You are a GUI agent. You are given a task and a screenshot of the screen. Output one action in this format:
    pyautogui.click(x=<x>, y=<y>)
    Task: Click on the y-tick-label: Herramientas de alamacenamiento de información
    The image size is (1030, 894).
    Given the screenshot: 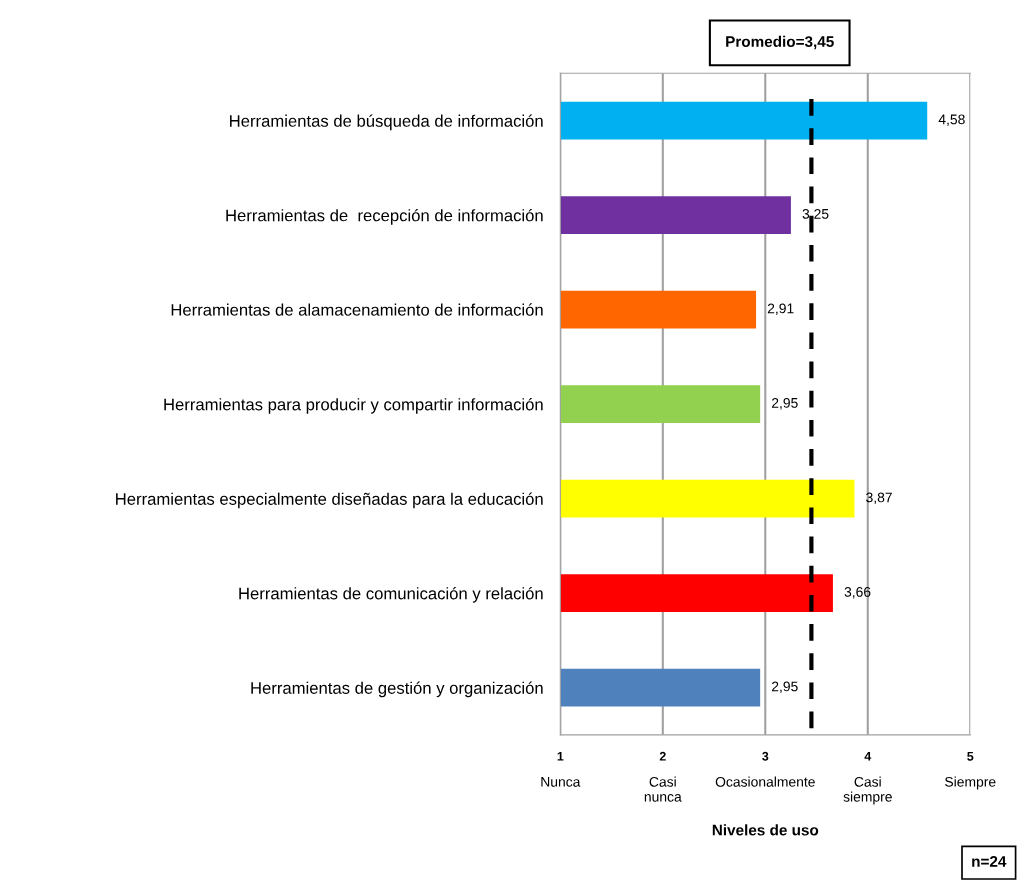 What is the action you would take?
    pyautogui.click(x=357, y=309)
    